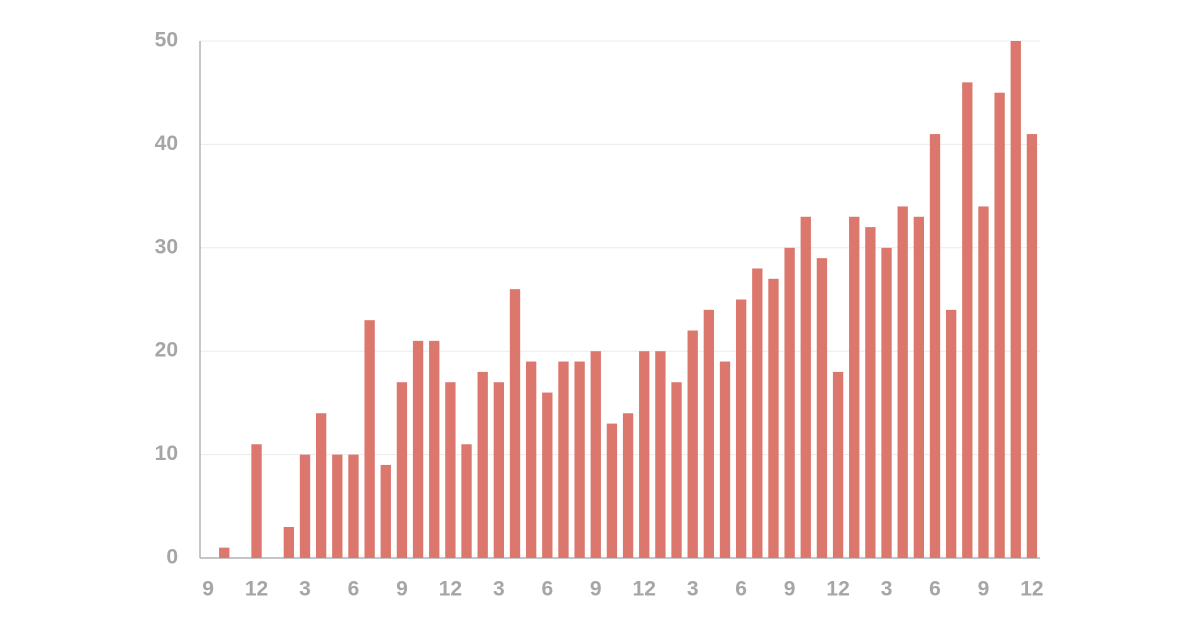  What do you see at coordinates (166, 350) in the screenshot?
I see `y-tick-label: 20` at bounding box center [166, 350].